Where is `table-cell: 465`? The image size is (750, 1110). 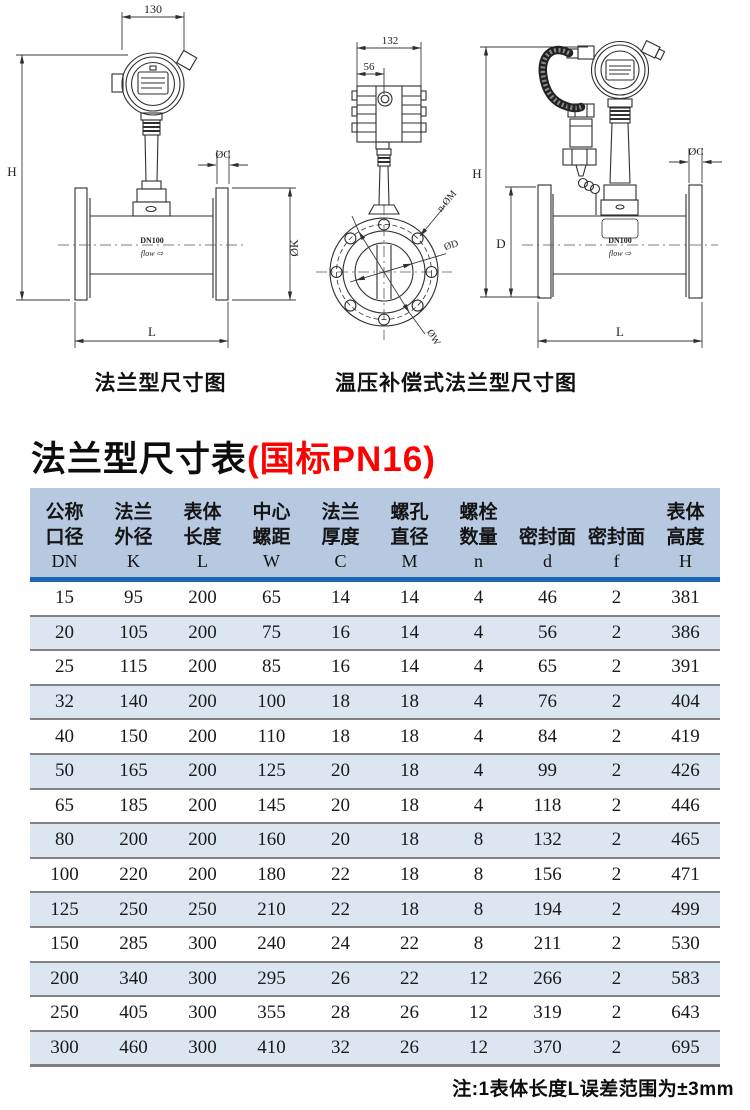
table-cell: 465 is located at coordinates (685, 840).